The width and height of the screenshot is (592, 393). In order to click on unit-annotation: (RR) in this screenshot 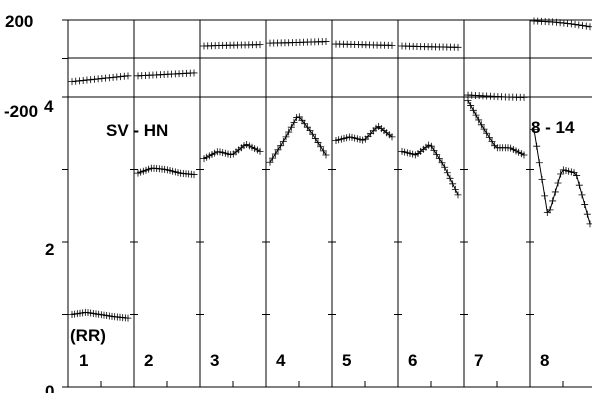, I will do `click(88, 335)`.